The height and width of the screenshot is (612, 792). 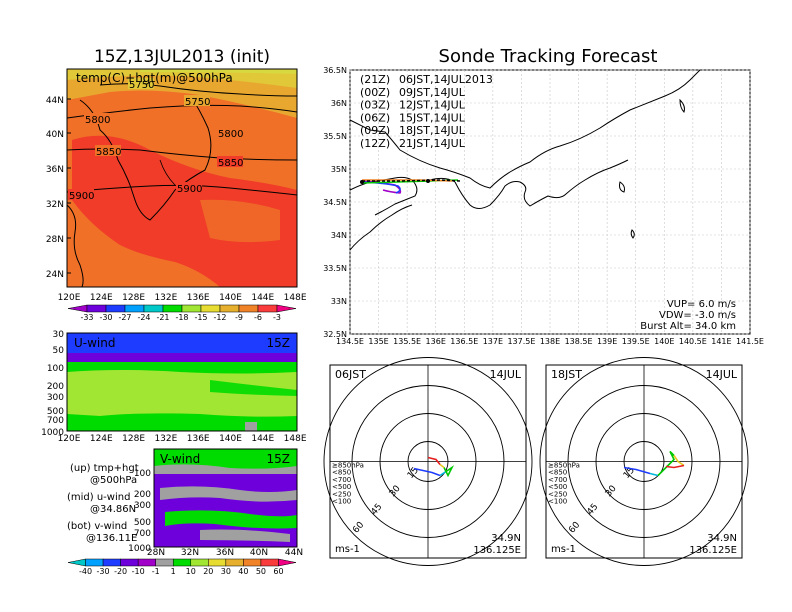 I want to click on u-wind-frame, so click(x=182, y=382).